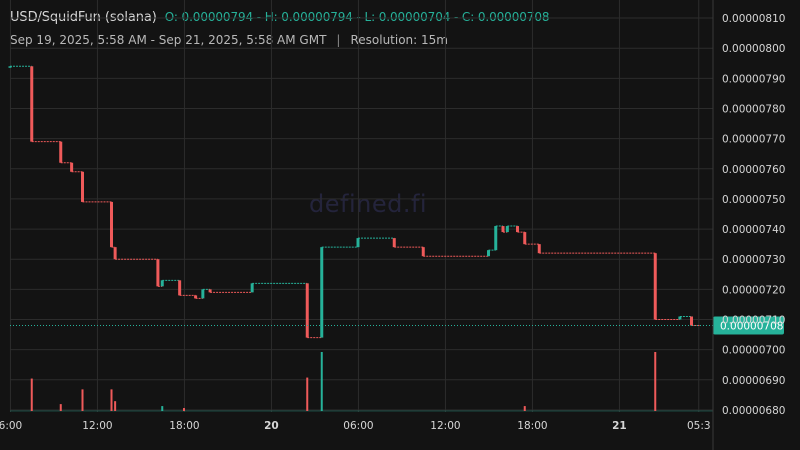 This screenshot has width=800, height=450. What do you see at coordinates (11, 426) in the screenshot?
I see `x-tick-label: 6:00` at bounding box center [11, 426].